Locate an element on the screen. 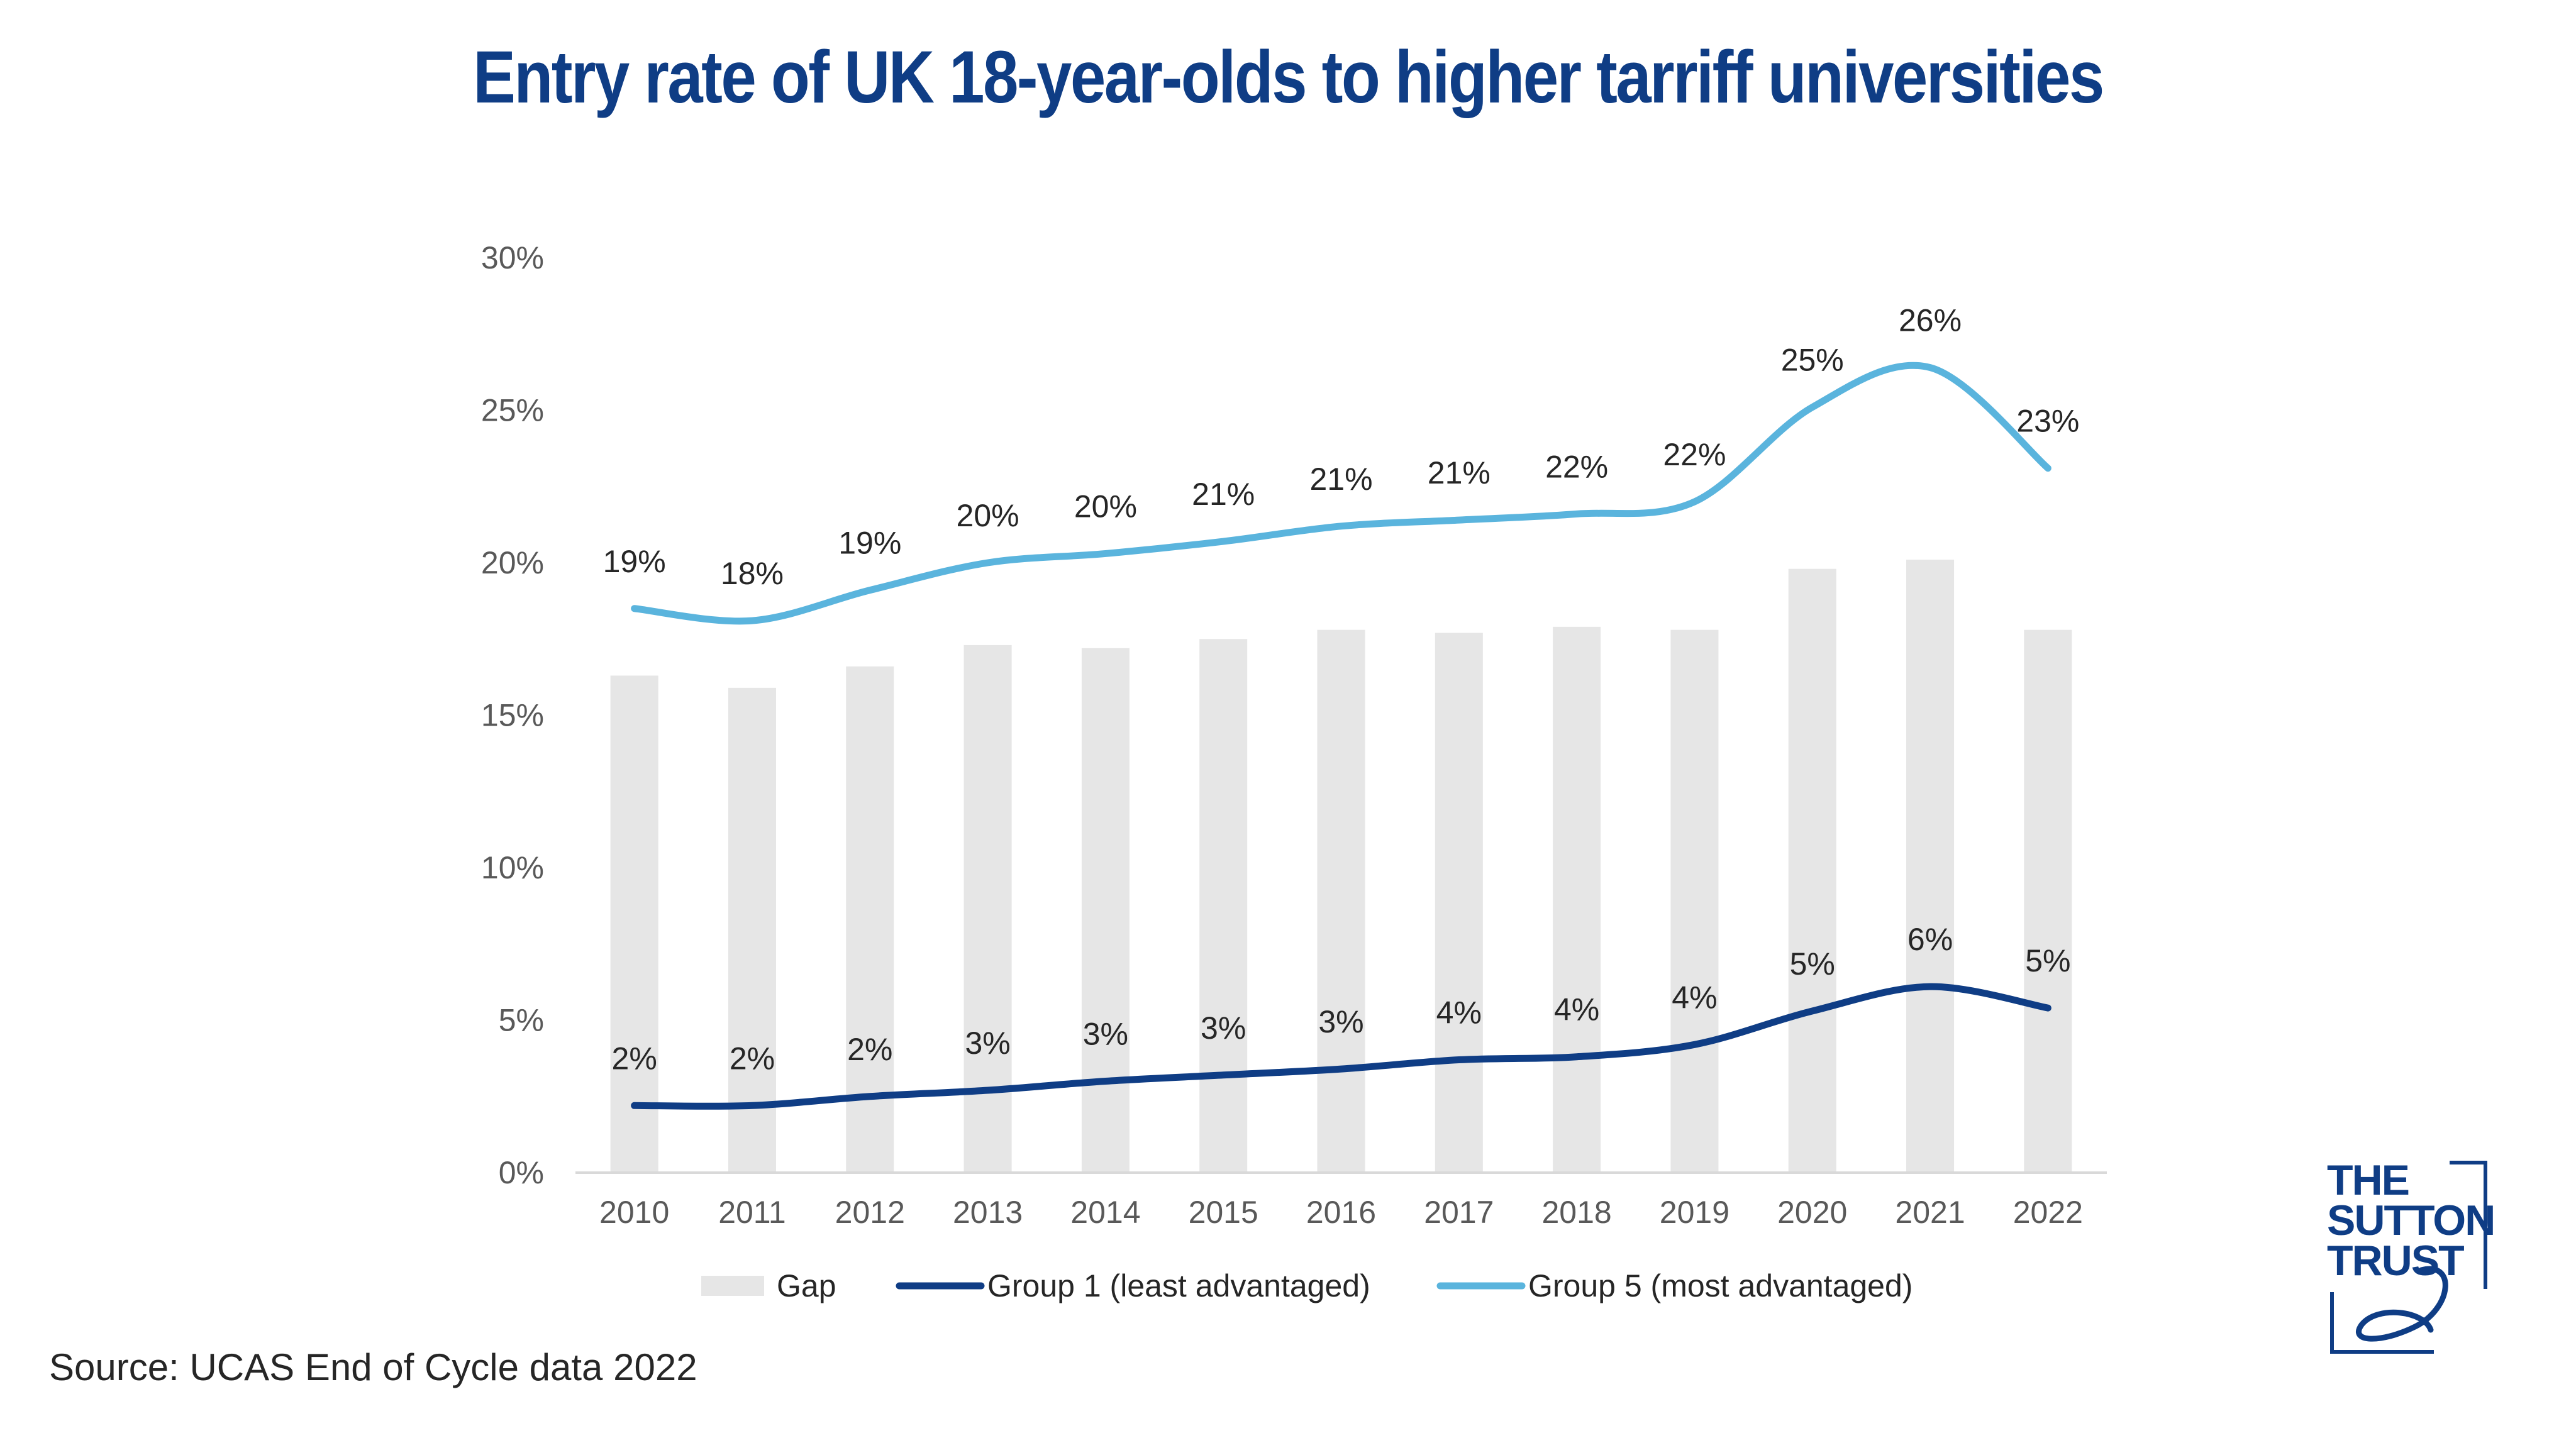  y-tick-label: 25% is located at coordinates (512, 411).